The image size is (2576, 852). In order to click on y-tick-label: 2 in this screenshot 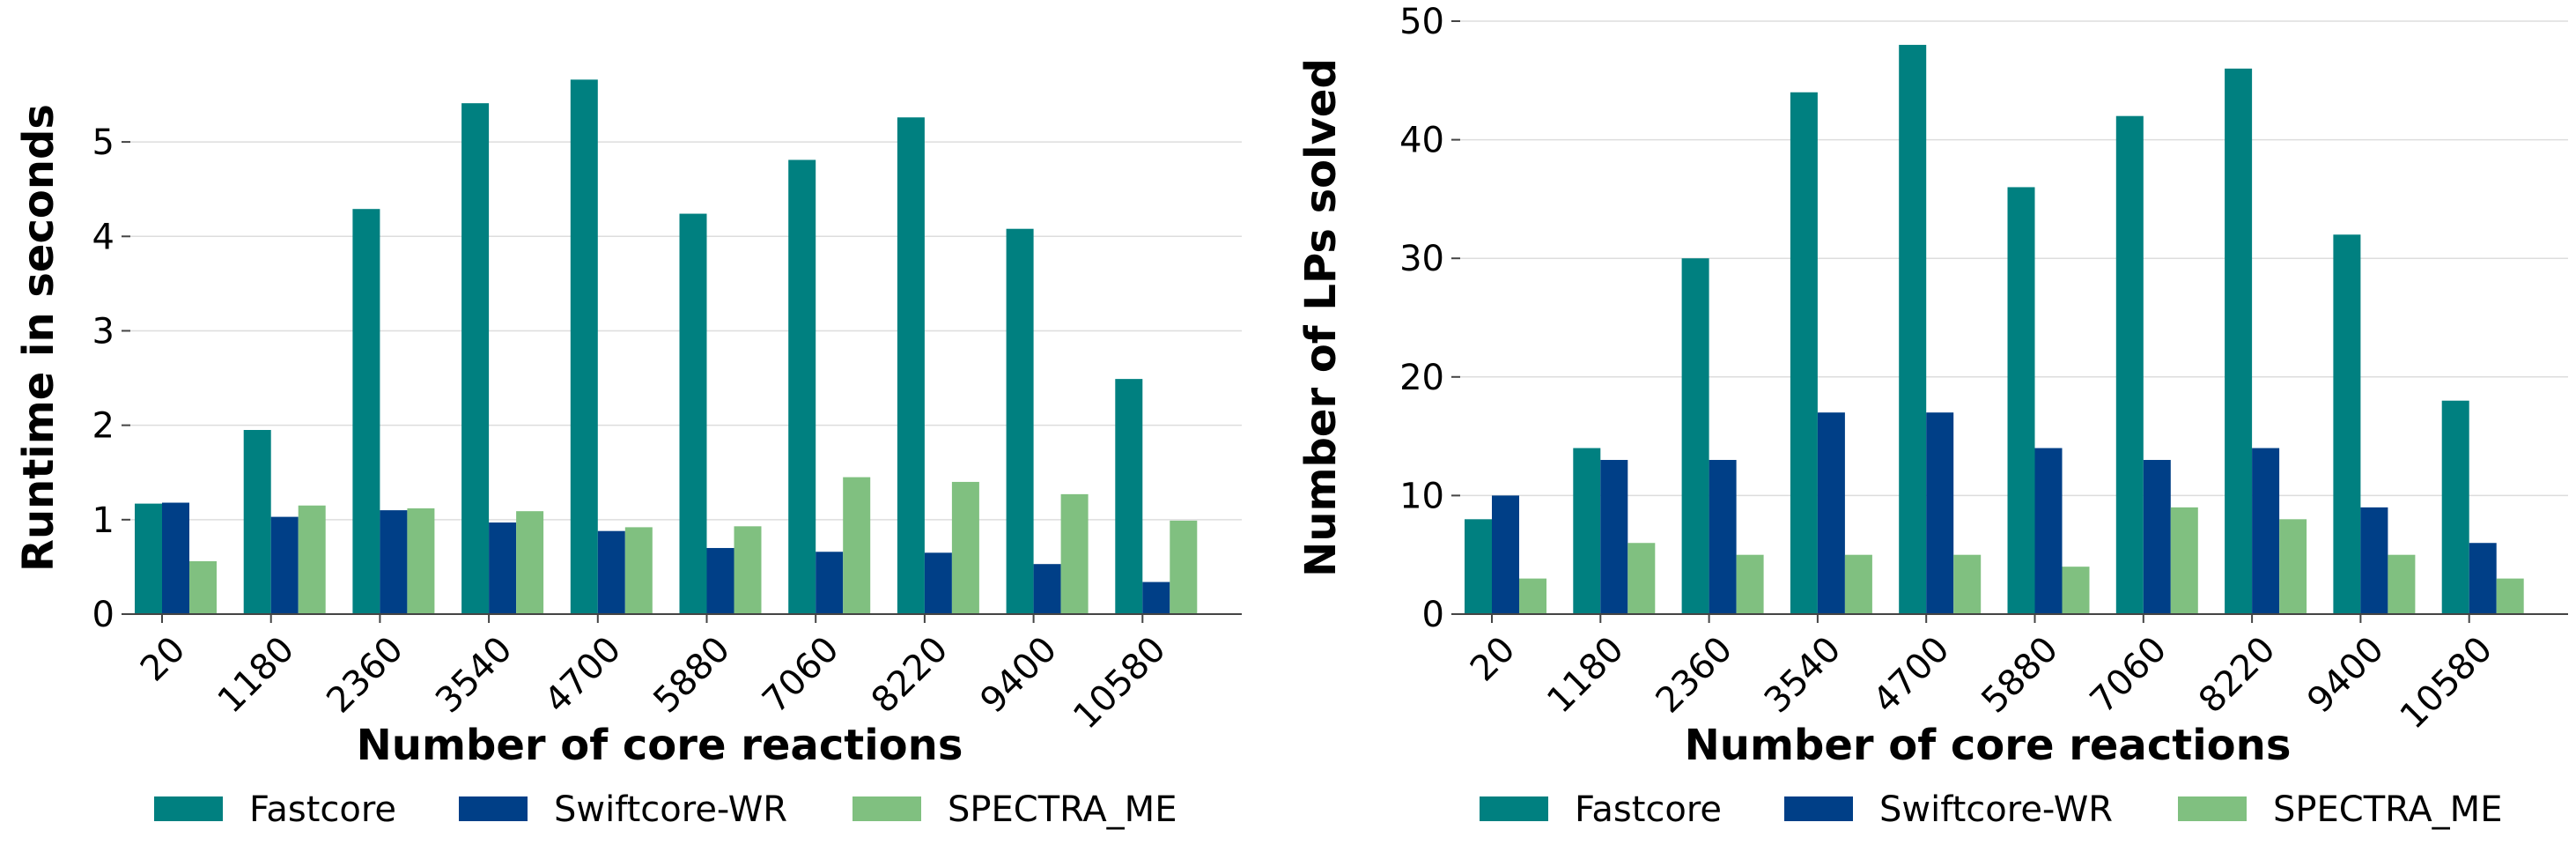, I will do `click(103, 426)`.